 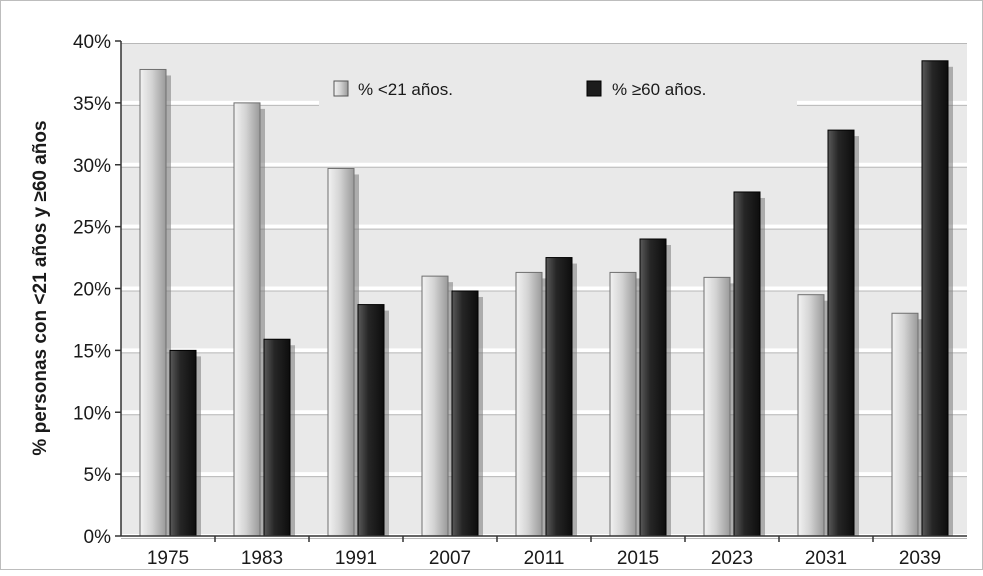 What do you see at coordinates (920, 558) in the screenshot?
I see `x-tick-label: 2039` at bounding box center [920, 558].